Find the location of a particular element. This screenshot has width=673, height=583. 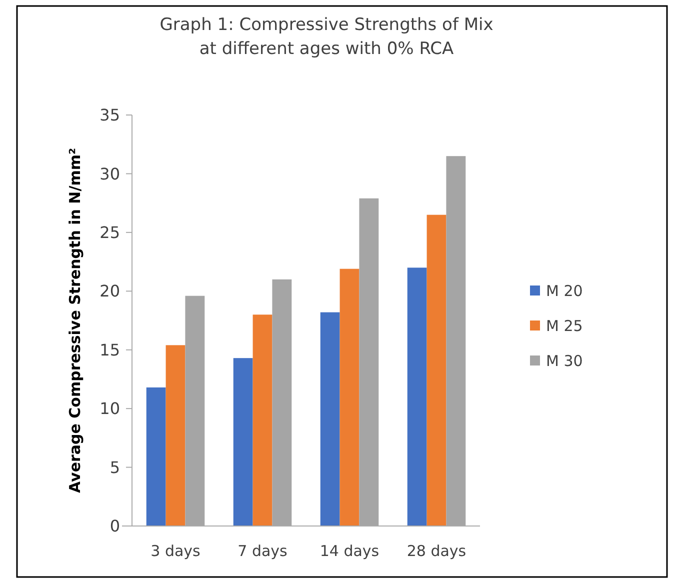

y-tick-label: 0 is located at coordinates (115, 526).